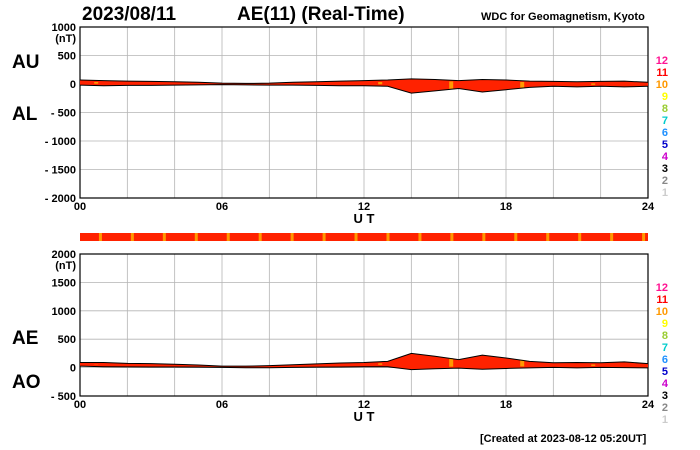 This screenshot has width=700, height=450. What do you see at coordinates (662, 312) in the screenshot?
I see `p1-legend-level: 10` at bounding box center [662, 312].